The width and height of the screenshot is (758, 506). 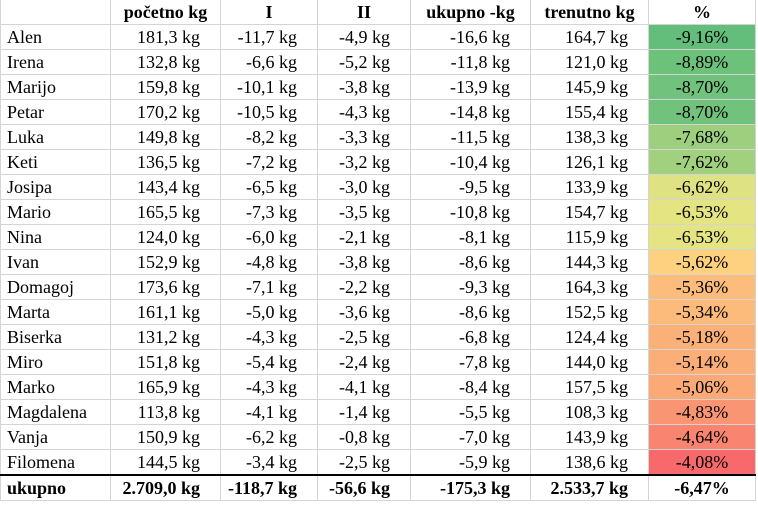 I want to click on cell: -4,08%, so click(x=702, y=462).